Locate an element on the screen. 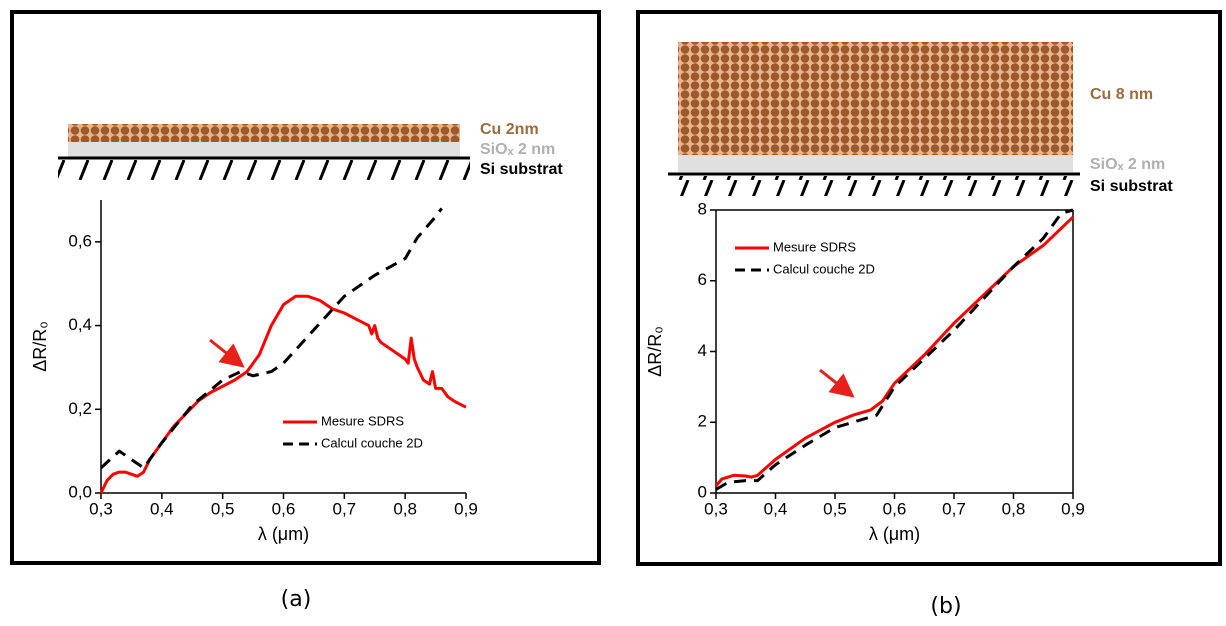 This screenshot has height=626, width=1226. y-tick-label: 0,6 is located at coordinates (80, 240).